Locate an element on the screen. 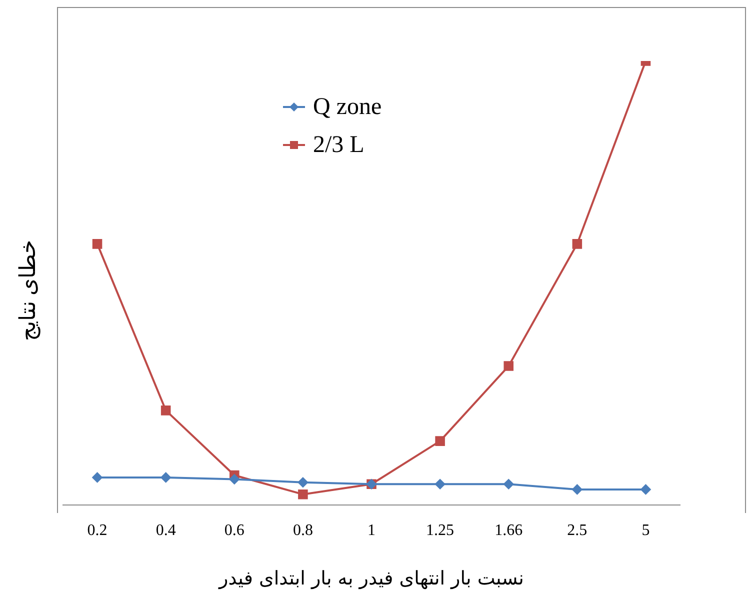 Image resolution: width=747 pixels, height=599 pixels. legend-label: 2/3 L is located at coordinates (338, 145).